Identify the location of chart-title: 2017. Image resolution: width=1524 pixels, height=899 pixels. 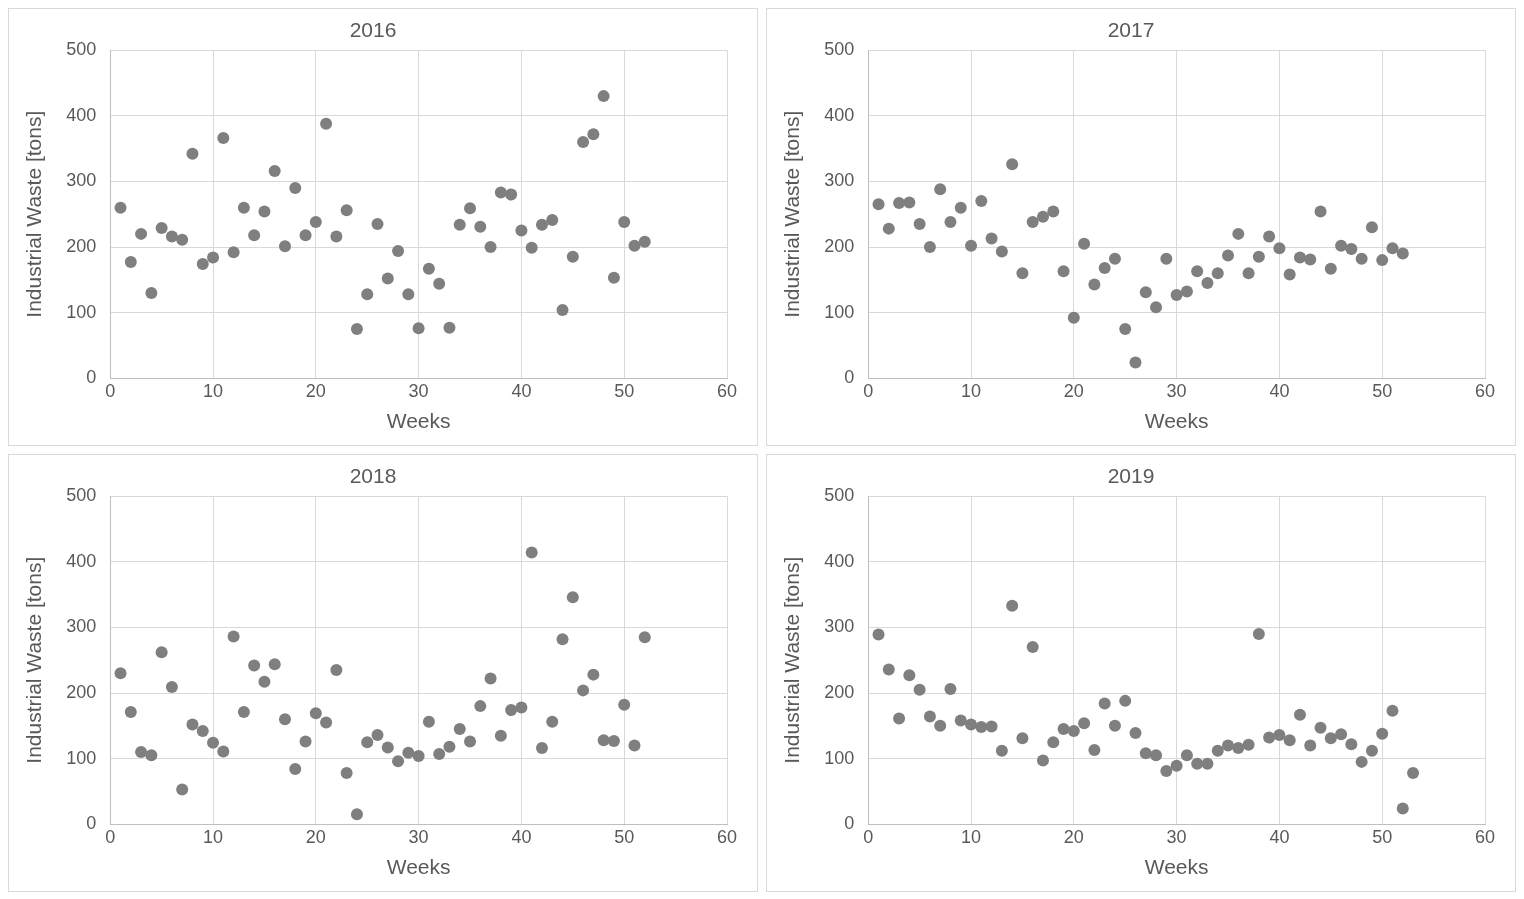
(1131, 30).